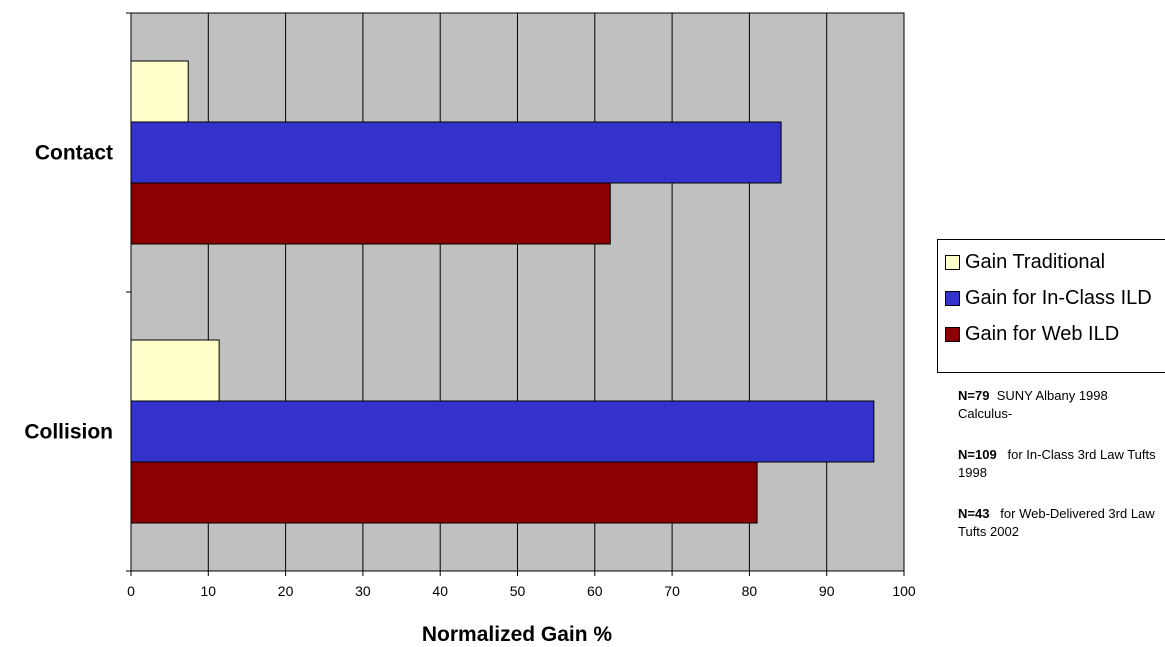 This screenshot has width=1165, height=647. What do you see at coordinates (672, 591) in the screenshot?
I see `x-tick-label: 70` at bounding box center [672, 591].